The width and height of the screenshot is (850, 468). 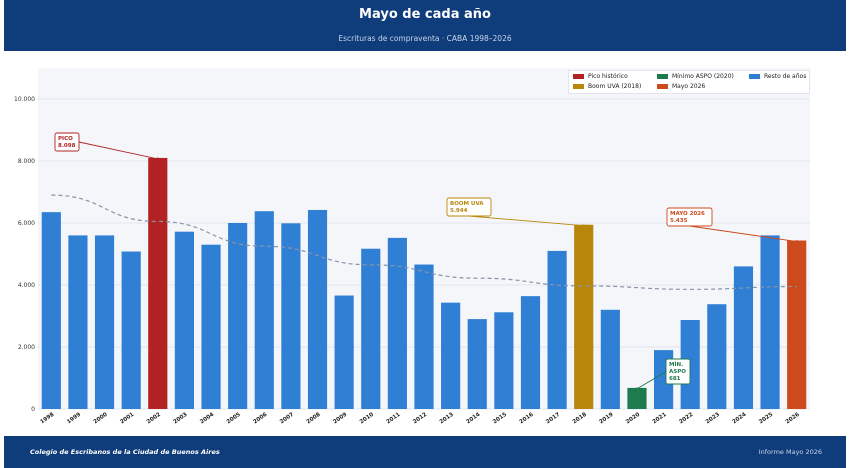 I want to click on legend-label-aspo: Mínimo ASPO (2020), so click(x=703, y=76).